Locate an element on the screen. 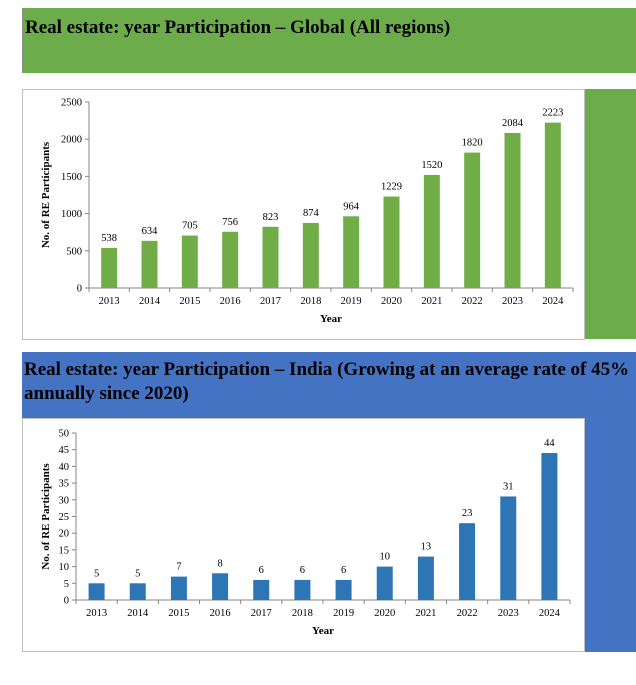 This screenshot has width=636, height=685. global-data-label-2021: 1520 is located at coordinates (431, 165).